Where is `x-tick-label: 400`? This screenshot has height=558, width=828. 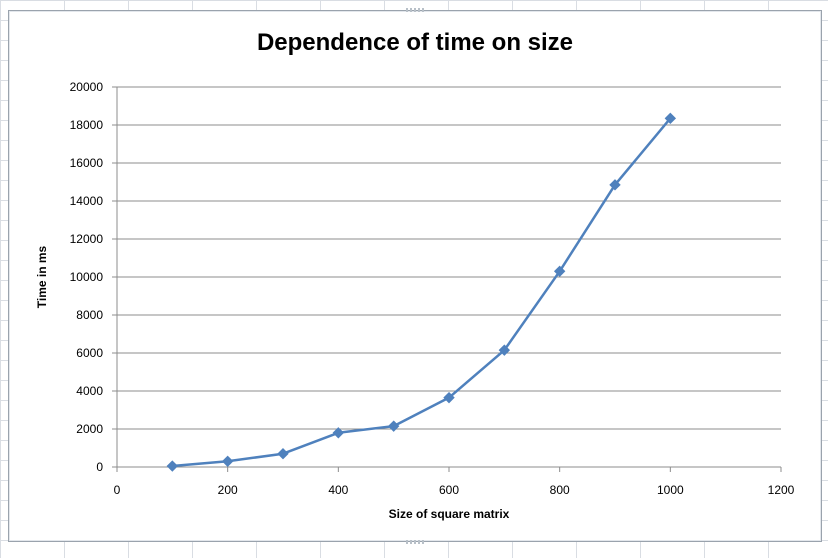 x-tick-label: 400 is located at coordinates (338, 490).